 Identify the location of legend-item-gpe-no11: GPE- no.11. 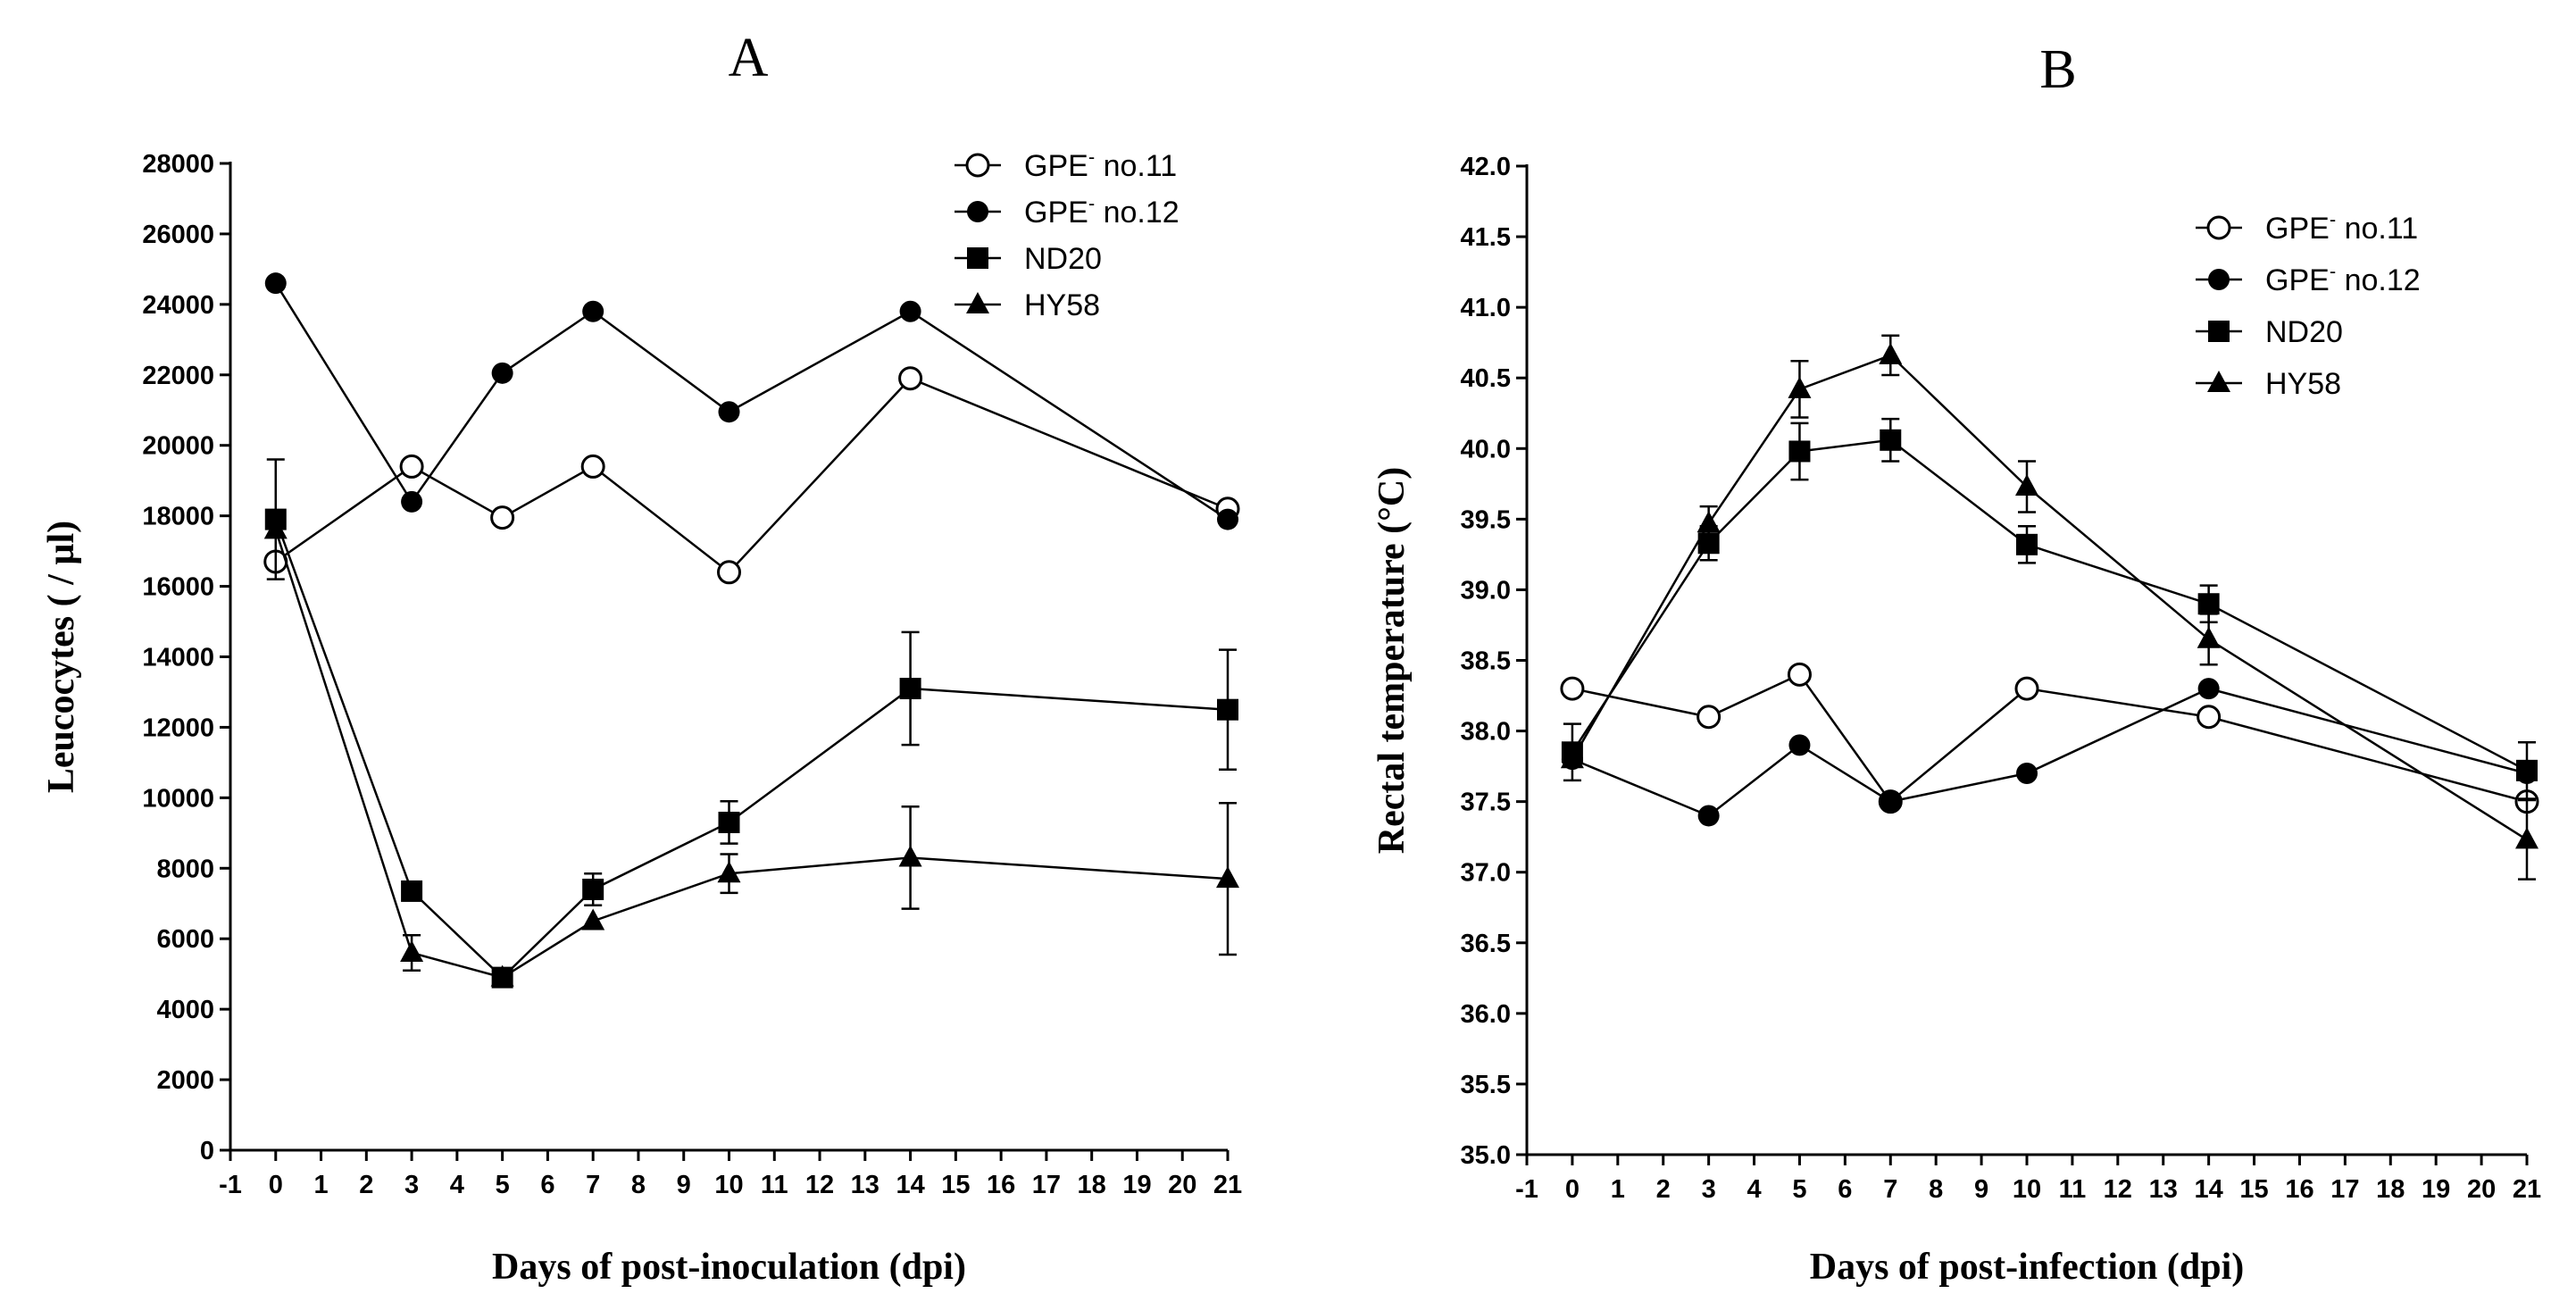
(2307, 227).